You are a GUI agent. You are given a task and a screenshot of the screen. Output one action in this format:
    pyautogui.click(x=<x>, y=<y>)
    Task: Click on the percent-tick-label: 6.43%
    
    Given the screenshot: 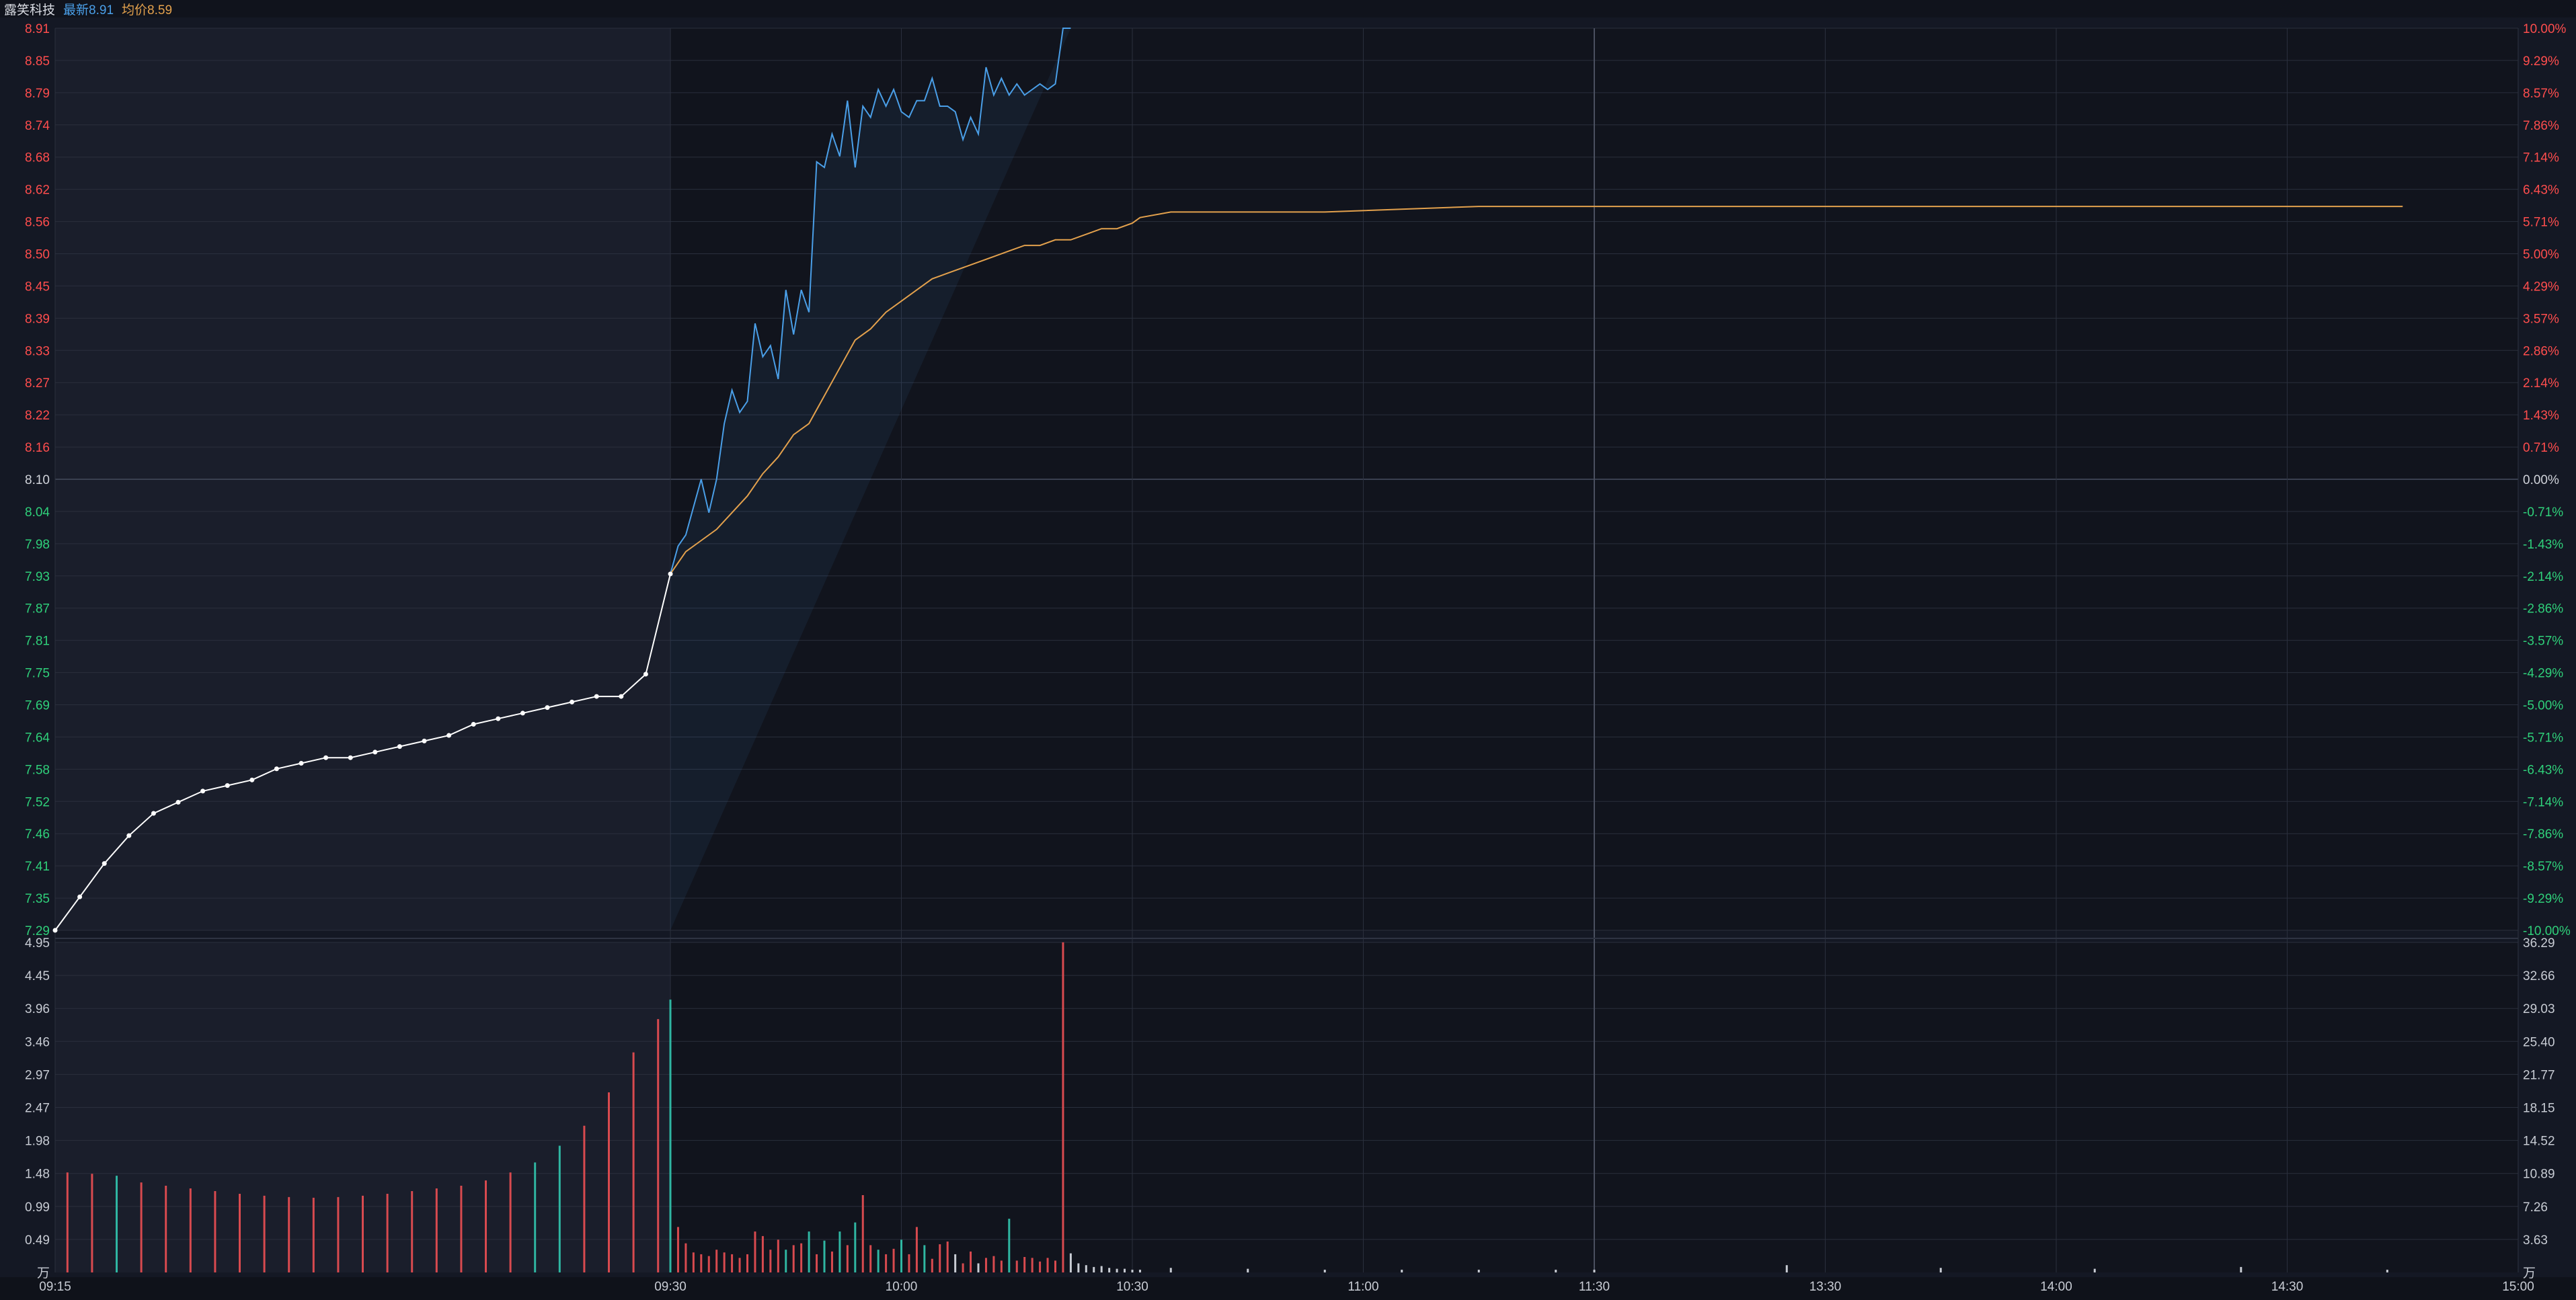 What is the action you would take?
    pyautogui.click(x=2541, y=191)
    